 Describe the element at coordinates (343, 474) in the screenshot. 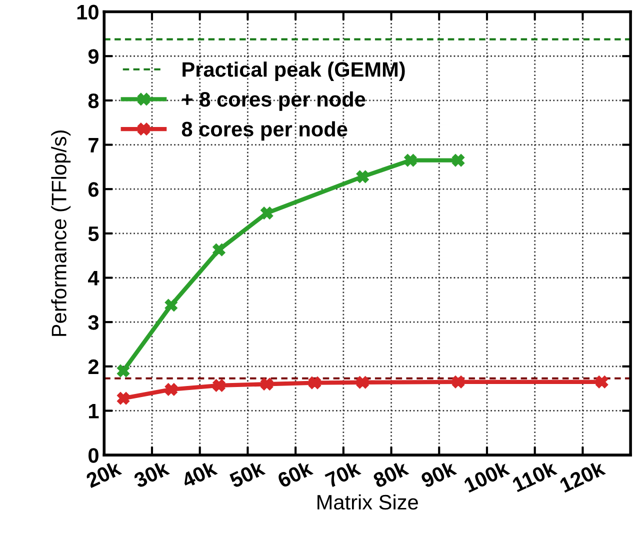

I see `x-tick-label: 70k` at that location.